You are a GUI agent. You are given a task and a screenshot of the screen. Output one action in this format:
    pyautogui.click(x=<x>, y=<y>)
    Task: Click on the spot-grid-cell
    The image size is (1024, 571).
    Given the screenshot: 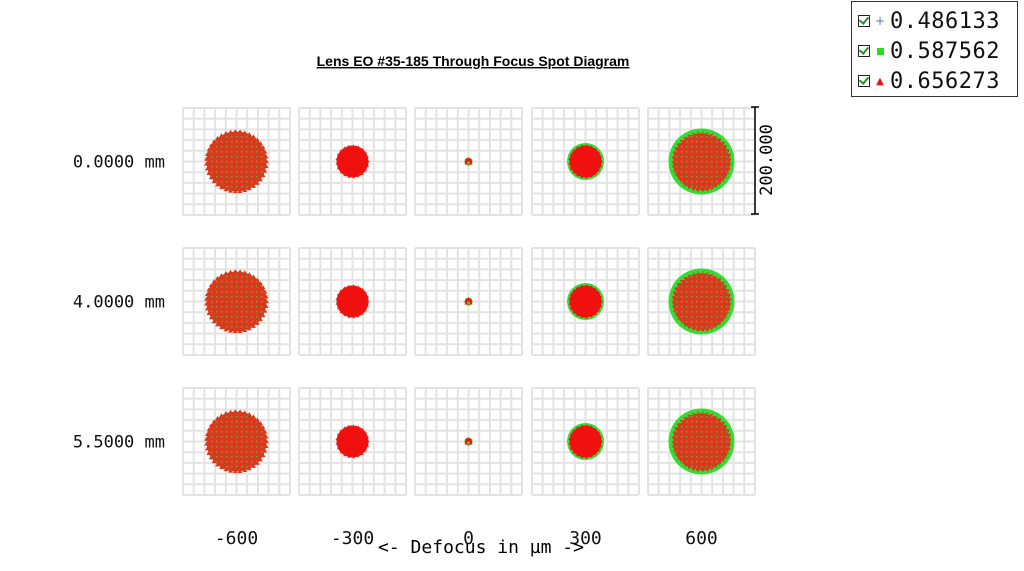 What is the action you would take?
    pyautogui.click(x=468, y=441)
    